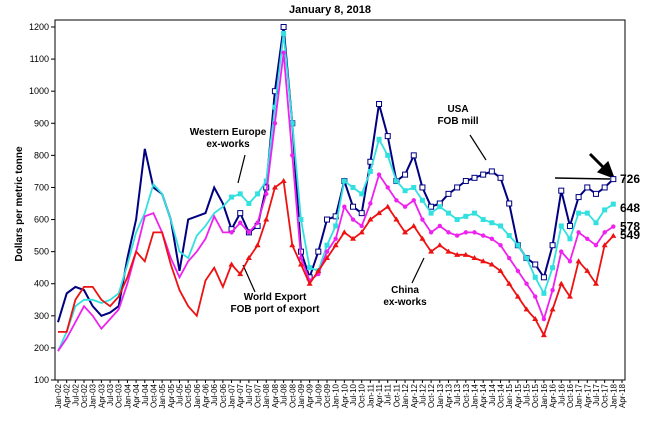 The width and height of the screenshot is (649, 422). What do you see at coordinates (232, 395) in the screenshot?
I see `x-tick-label: Jan-07` at bounding box center [232, 395].